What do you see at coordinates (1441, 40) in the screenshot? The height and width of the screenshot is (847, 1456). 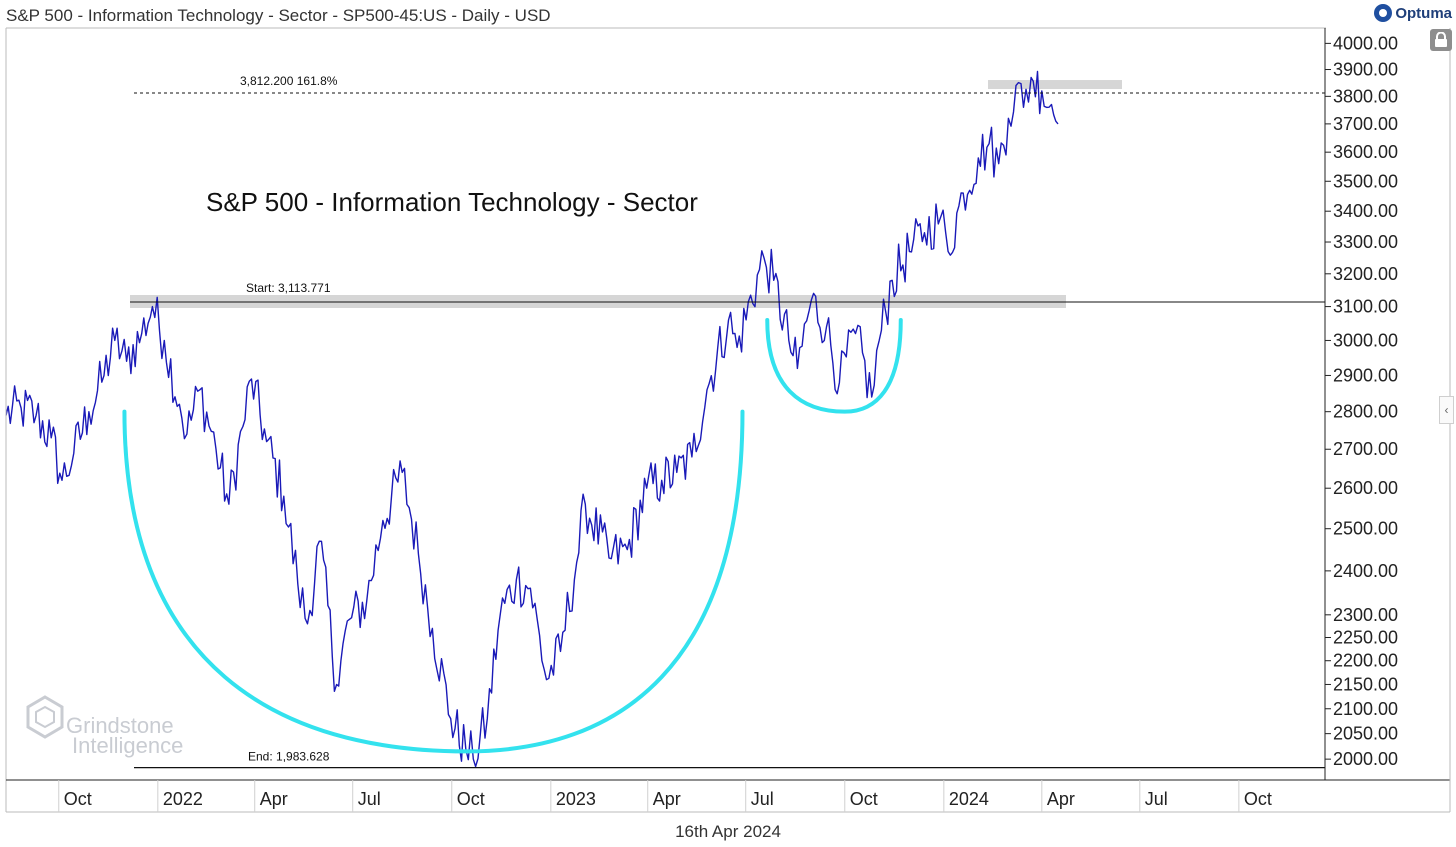 I see `lock-icon` at bounding box center [1441, 40].